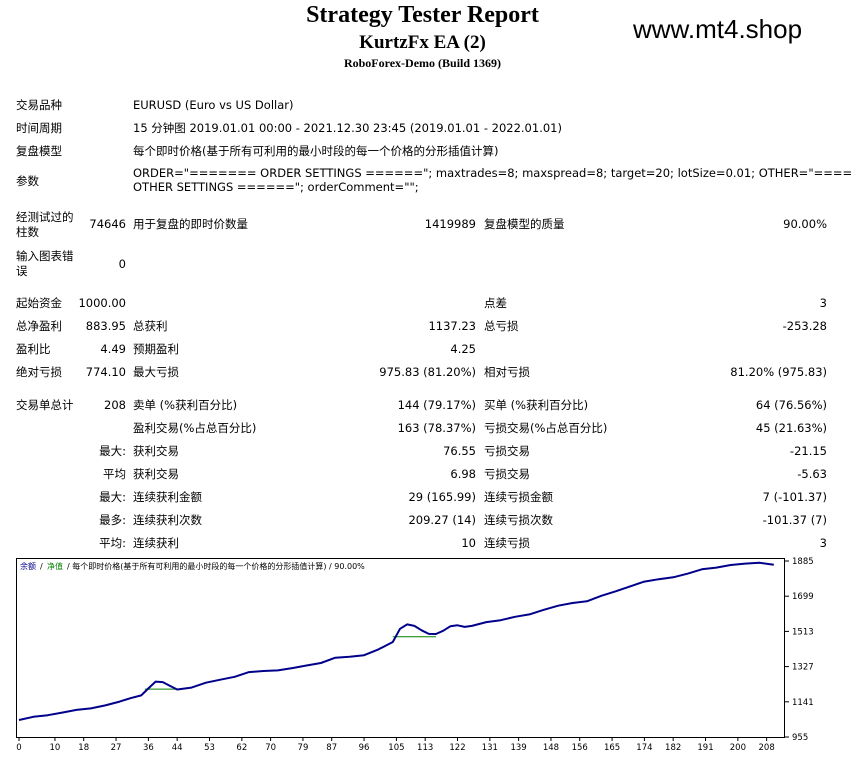 This screenshot has width=851, height=757. Describe the element at coordinates (27, 232) in the screenshot. I see `bars-label-line-2: 柱数` at that location.